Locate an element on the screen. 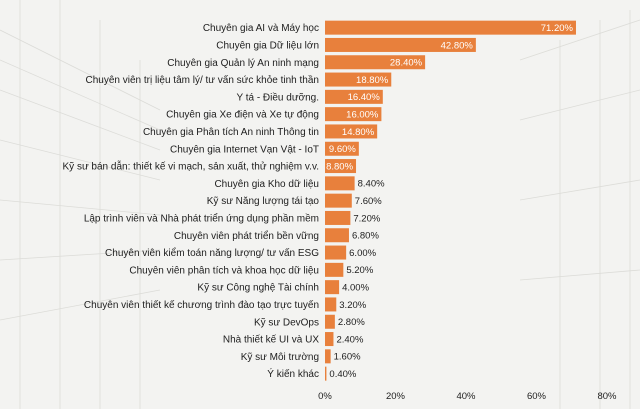  value-label: 2.40% is located at coordinates (349, 339).